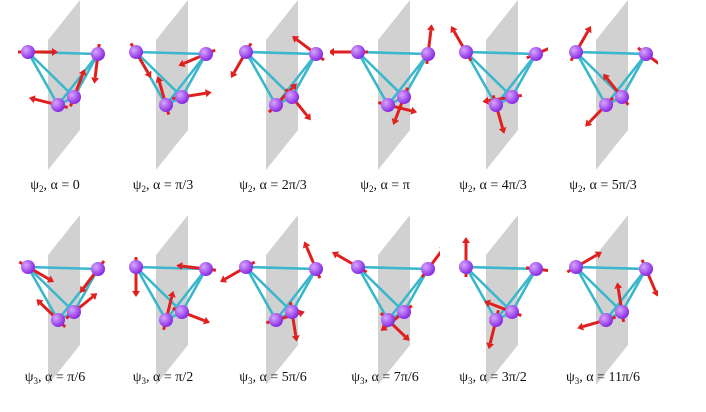 The width and height of the screenshot is (706, 412). Describe the element at coordinates (609, 185) in the screenshot. I see `alpha-value: , α = 5π/3` at that location.